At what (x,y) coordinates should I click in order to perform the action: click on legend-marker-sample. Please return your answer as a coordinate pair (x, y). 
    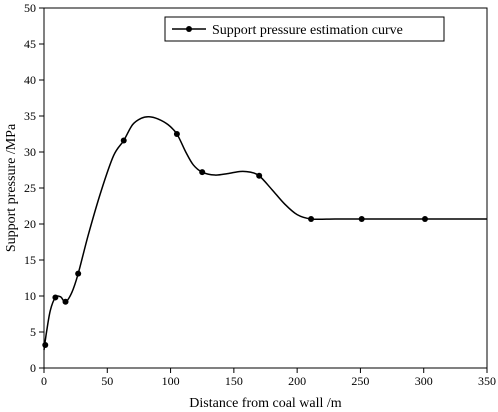
    Looking at the image, I should click on (189, 29).